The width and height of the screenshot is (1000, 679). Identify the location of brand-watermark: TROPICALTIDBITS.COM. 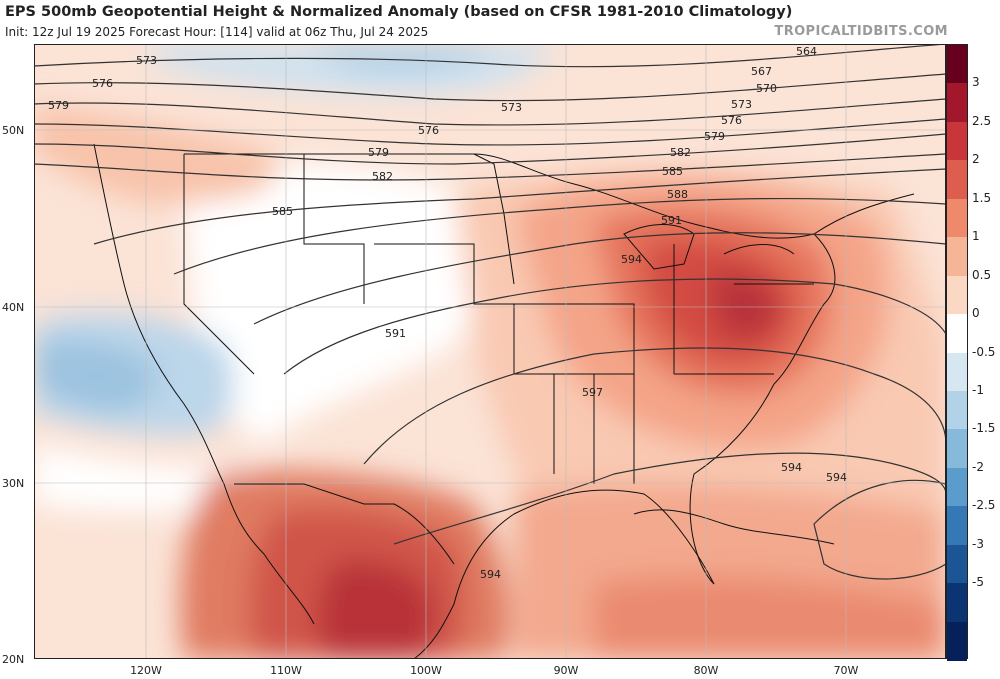
(861, 31).